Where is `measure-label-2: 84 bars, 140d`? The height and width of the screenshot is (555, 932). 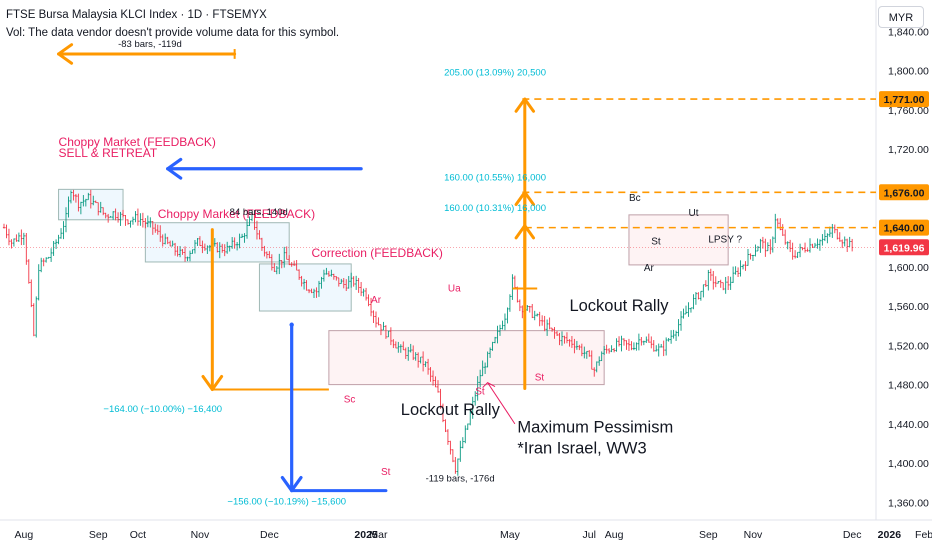 measure-label-2: 84 bars, 140d is located at coordinates (259, 212).